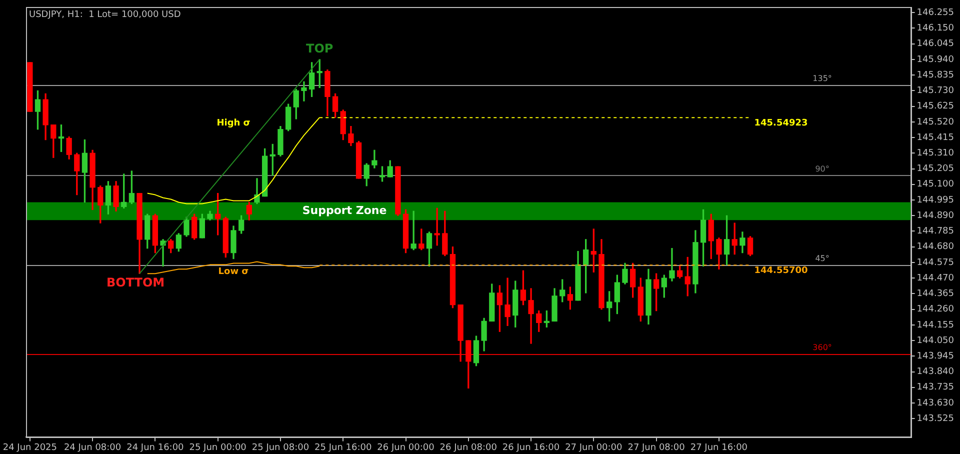 This screenshot has width=960, height=454. Describe the element at coordinates (935, 247) in the screenshot. I see `y-tick-label: 144.680` at that location.